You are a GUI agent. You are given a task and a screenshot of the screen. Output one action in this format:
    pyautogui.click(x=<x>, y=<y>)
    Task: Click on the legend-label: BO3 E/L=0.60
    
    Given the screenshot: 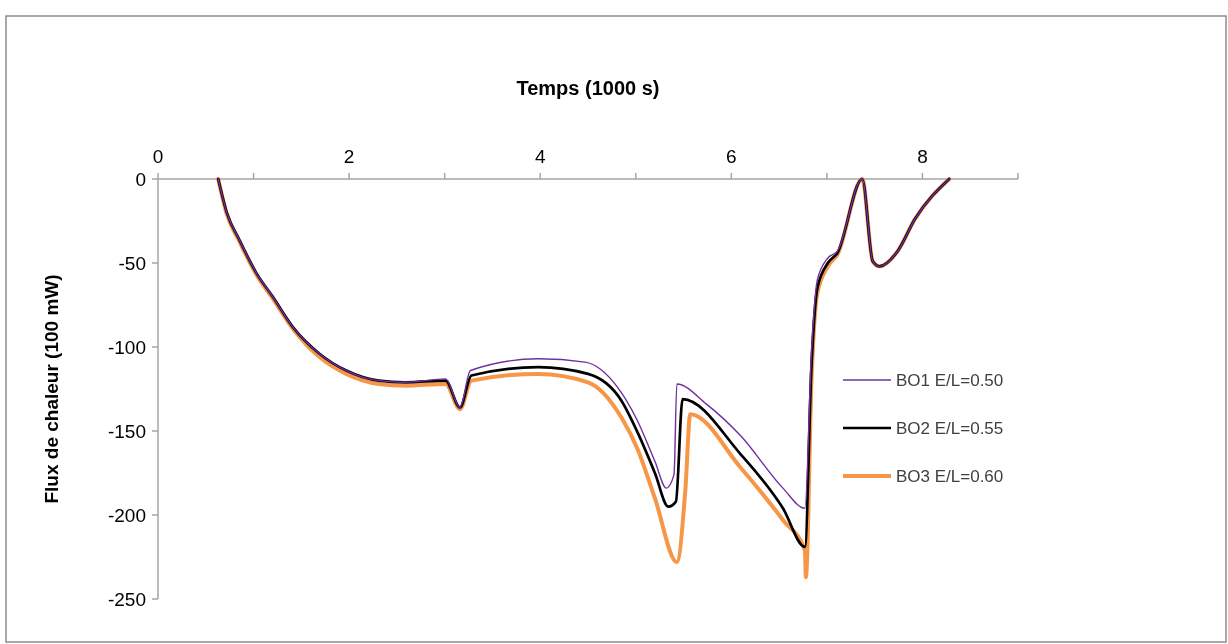 What is the action you would take?
    pyautogui.click(x=950, y=476)
    